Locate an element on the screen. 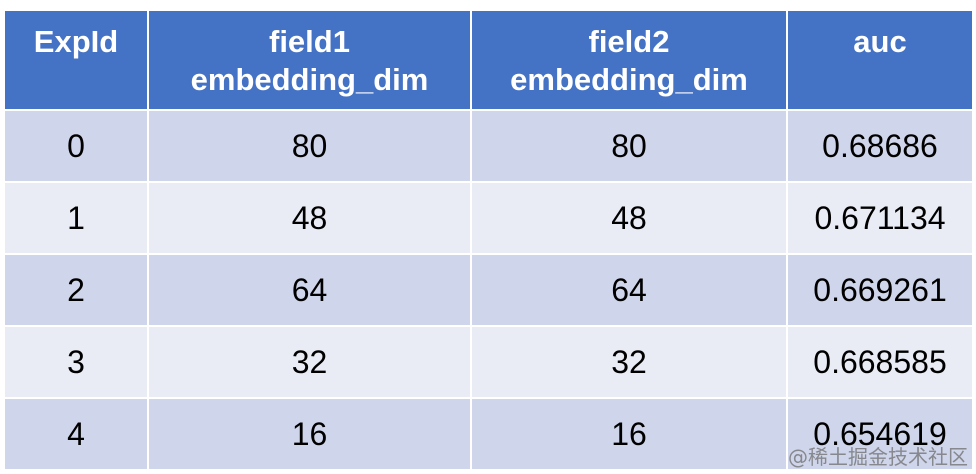 The image size is (976, 474). table-cell: 1 is located at coordinates (76, 218).